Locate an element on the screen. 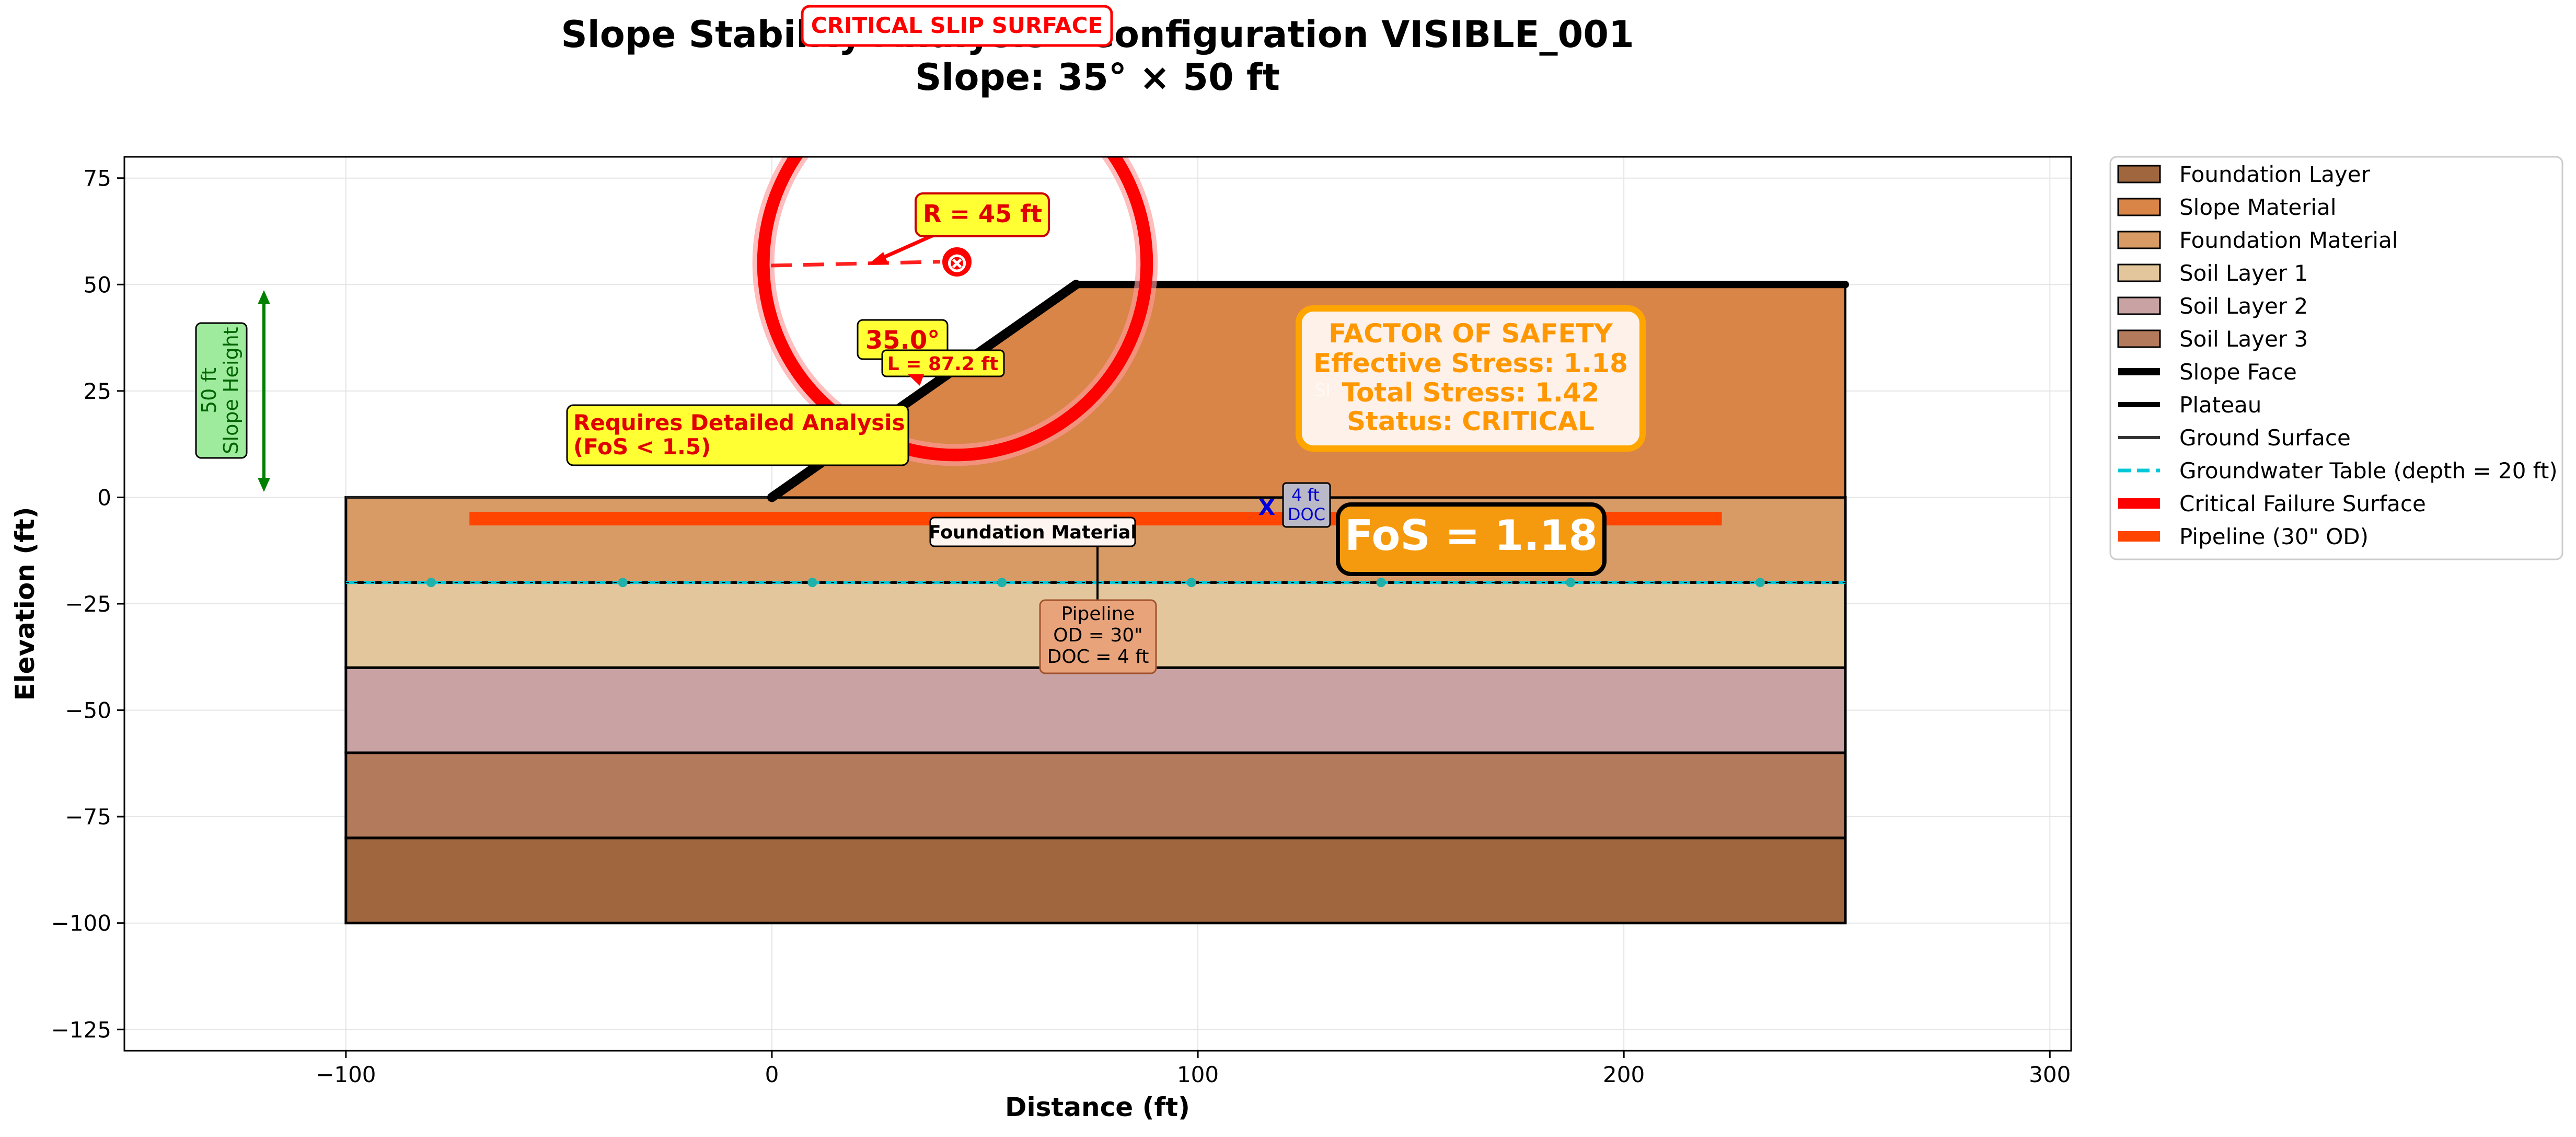 The image size is (2576, 1137). pipeline-callout-line1: Pipeline is located at coordinates (1098, 614).